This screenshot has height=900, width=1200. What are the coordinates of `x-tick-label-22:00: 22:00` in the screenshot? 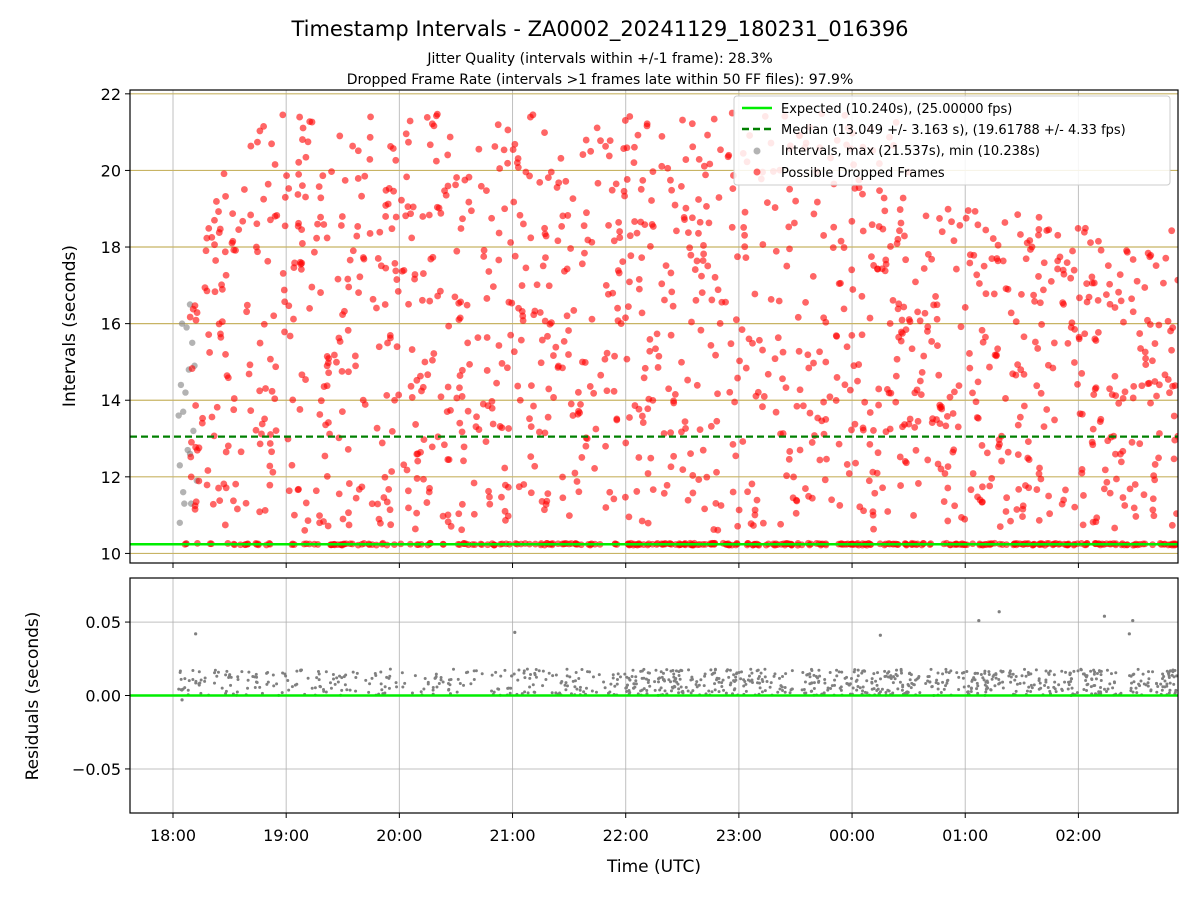 It's located at (626, 835).